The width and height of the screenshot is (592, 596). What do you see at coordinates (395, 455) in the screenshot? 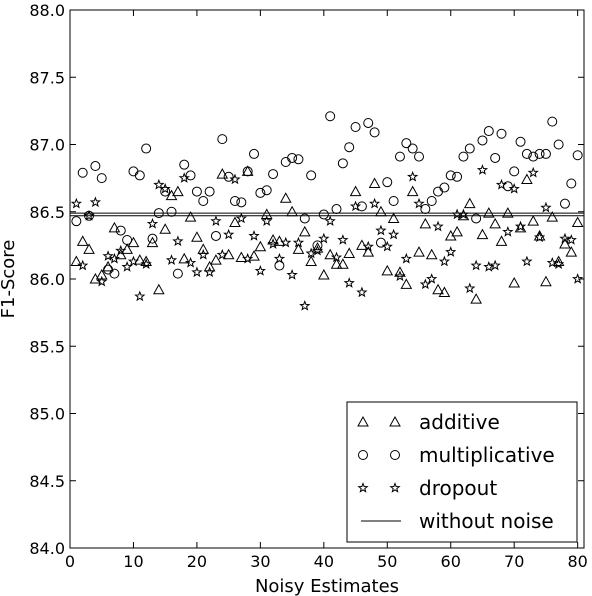
I see `legend-circle-icon` at bounding box center [395, 455].